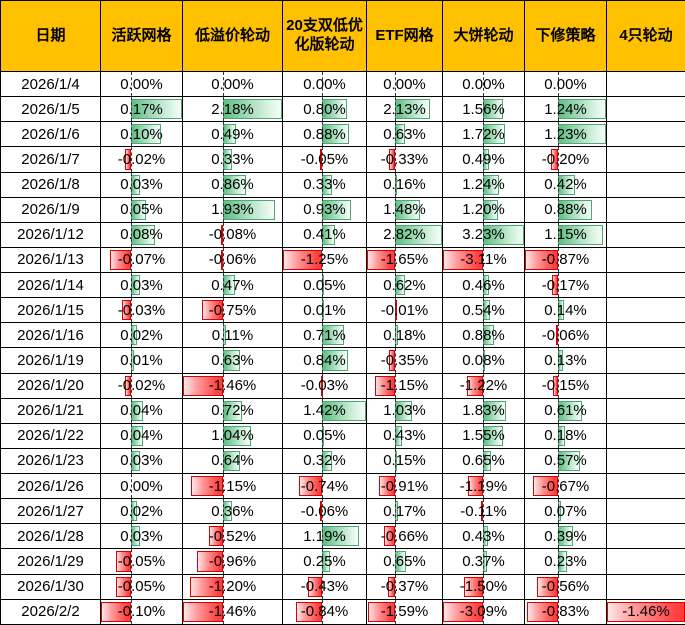 The width and height of the screenshot is (685, 625). What do you see at coordinates (565, 310) in the screenshot?
I see `value-cell: 0.14%` at bounding box center [565, 310].